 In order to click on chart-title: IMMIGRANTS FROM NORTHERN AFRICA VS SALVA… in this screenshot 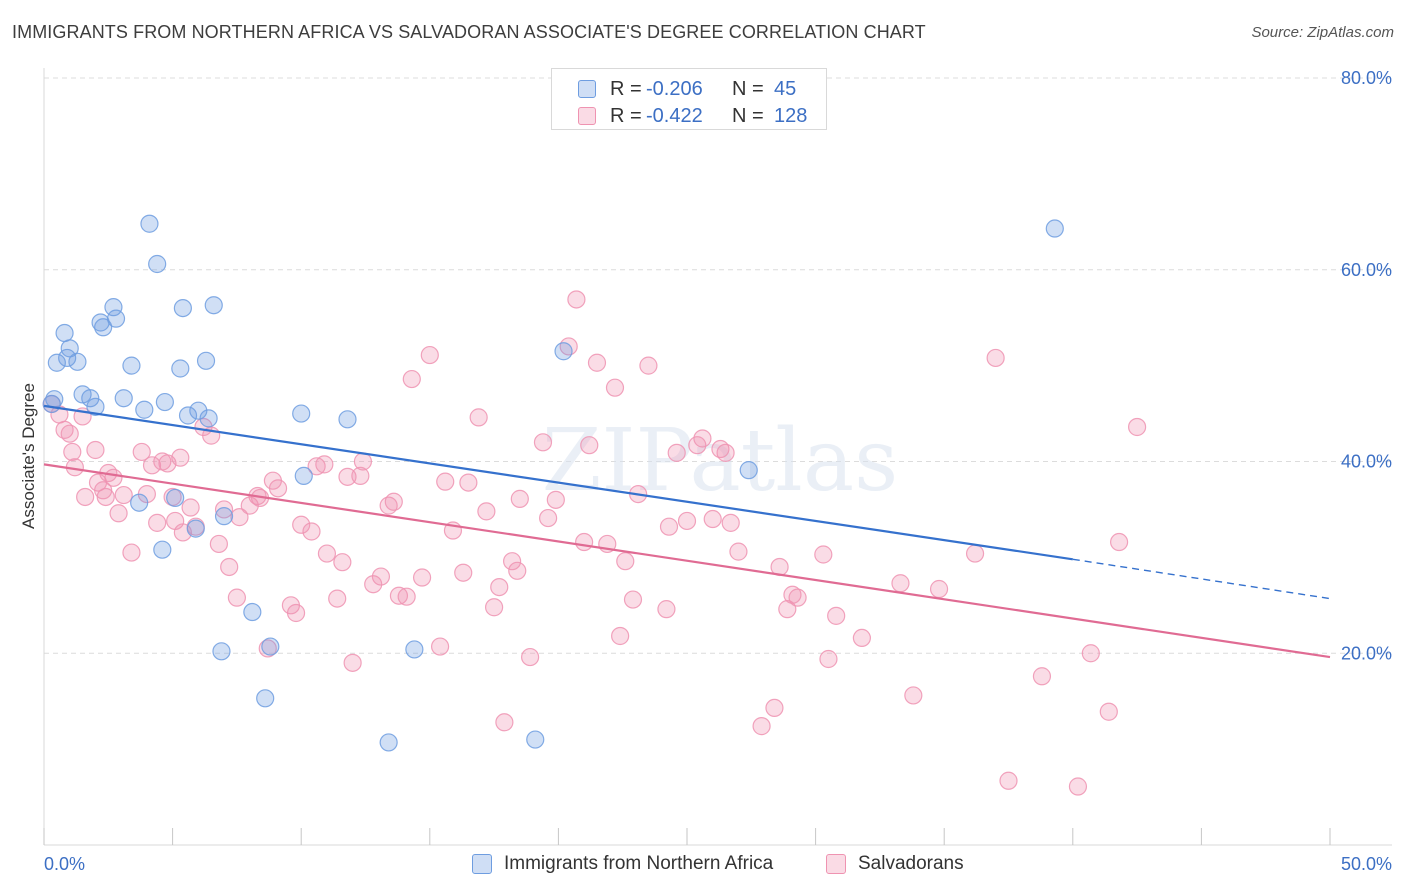, I will do `click(469, 32)`.